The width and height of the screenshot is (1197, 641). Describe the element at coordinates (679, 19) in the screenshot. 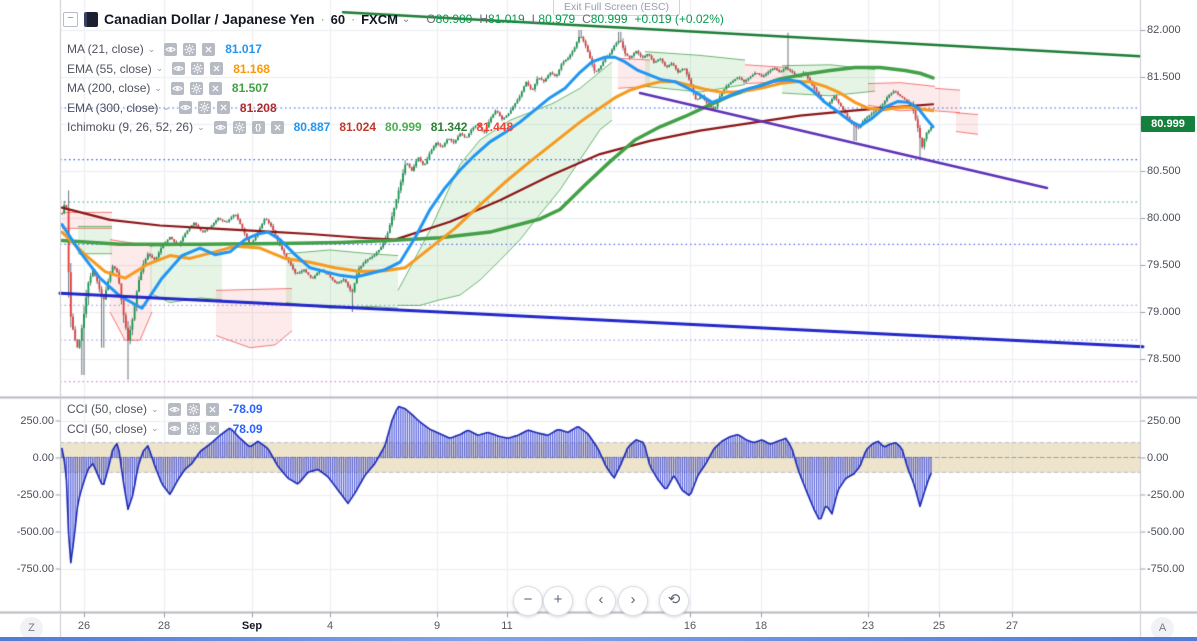

I see `change-value: +0.019 (+0.02%)` at that location.